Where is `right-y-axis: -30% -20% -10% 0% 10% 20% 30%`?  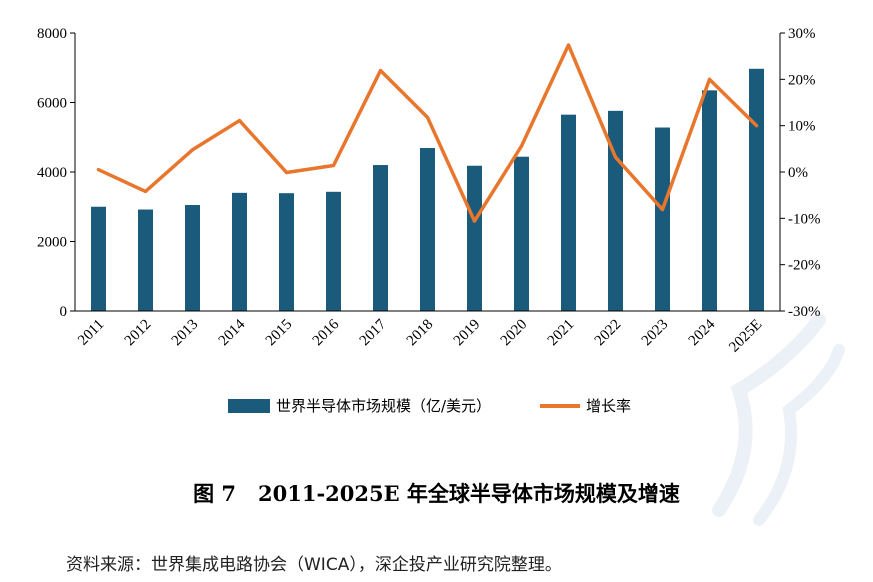
right-y-axis: -30% -20% -10% 0% 10% 20% 30% is located at coordinates (800, 173).